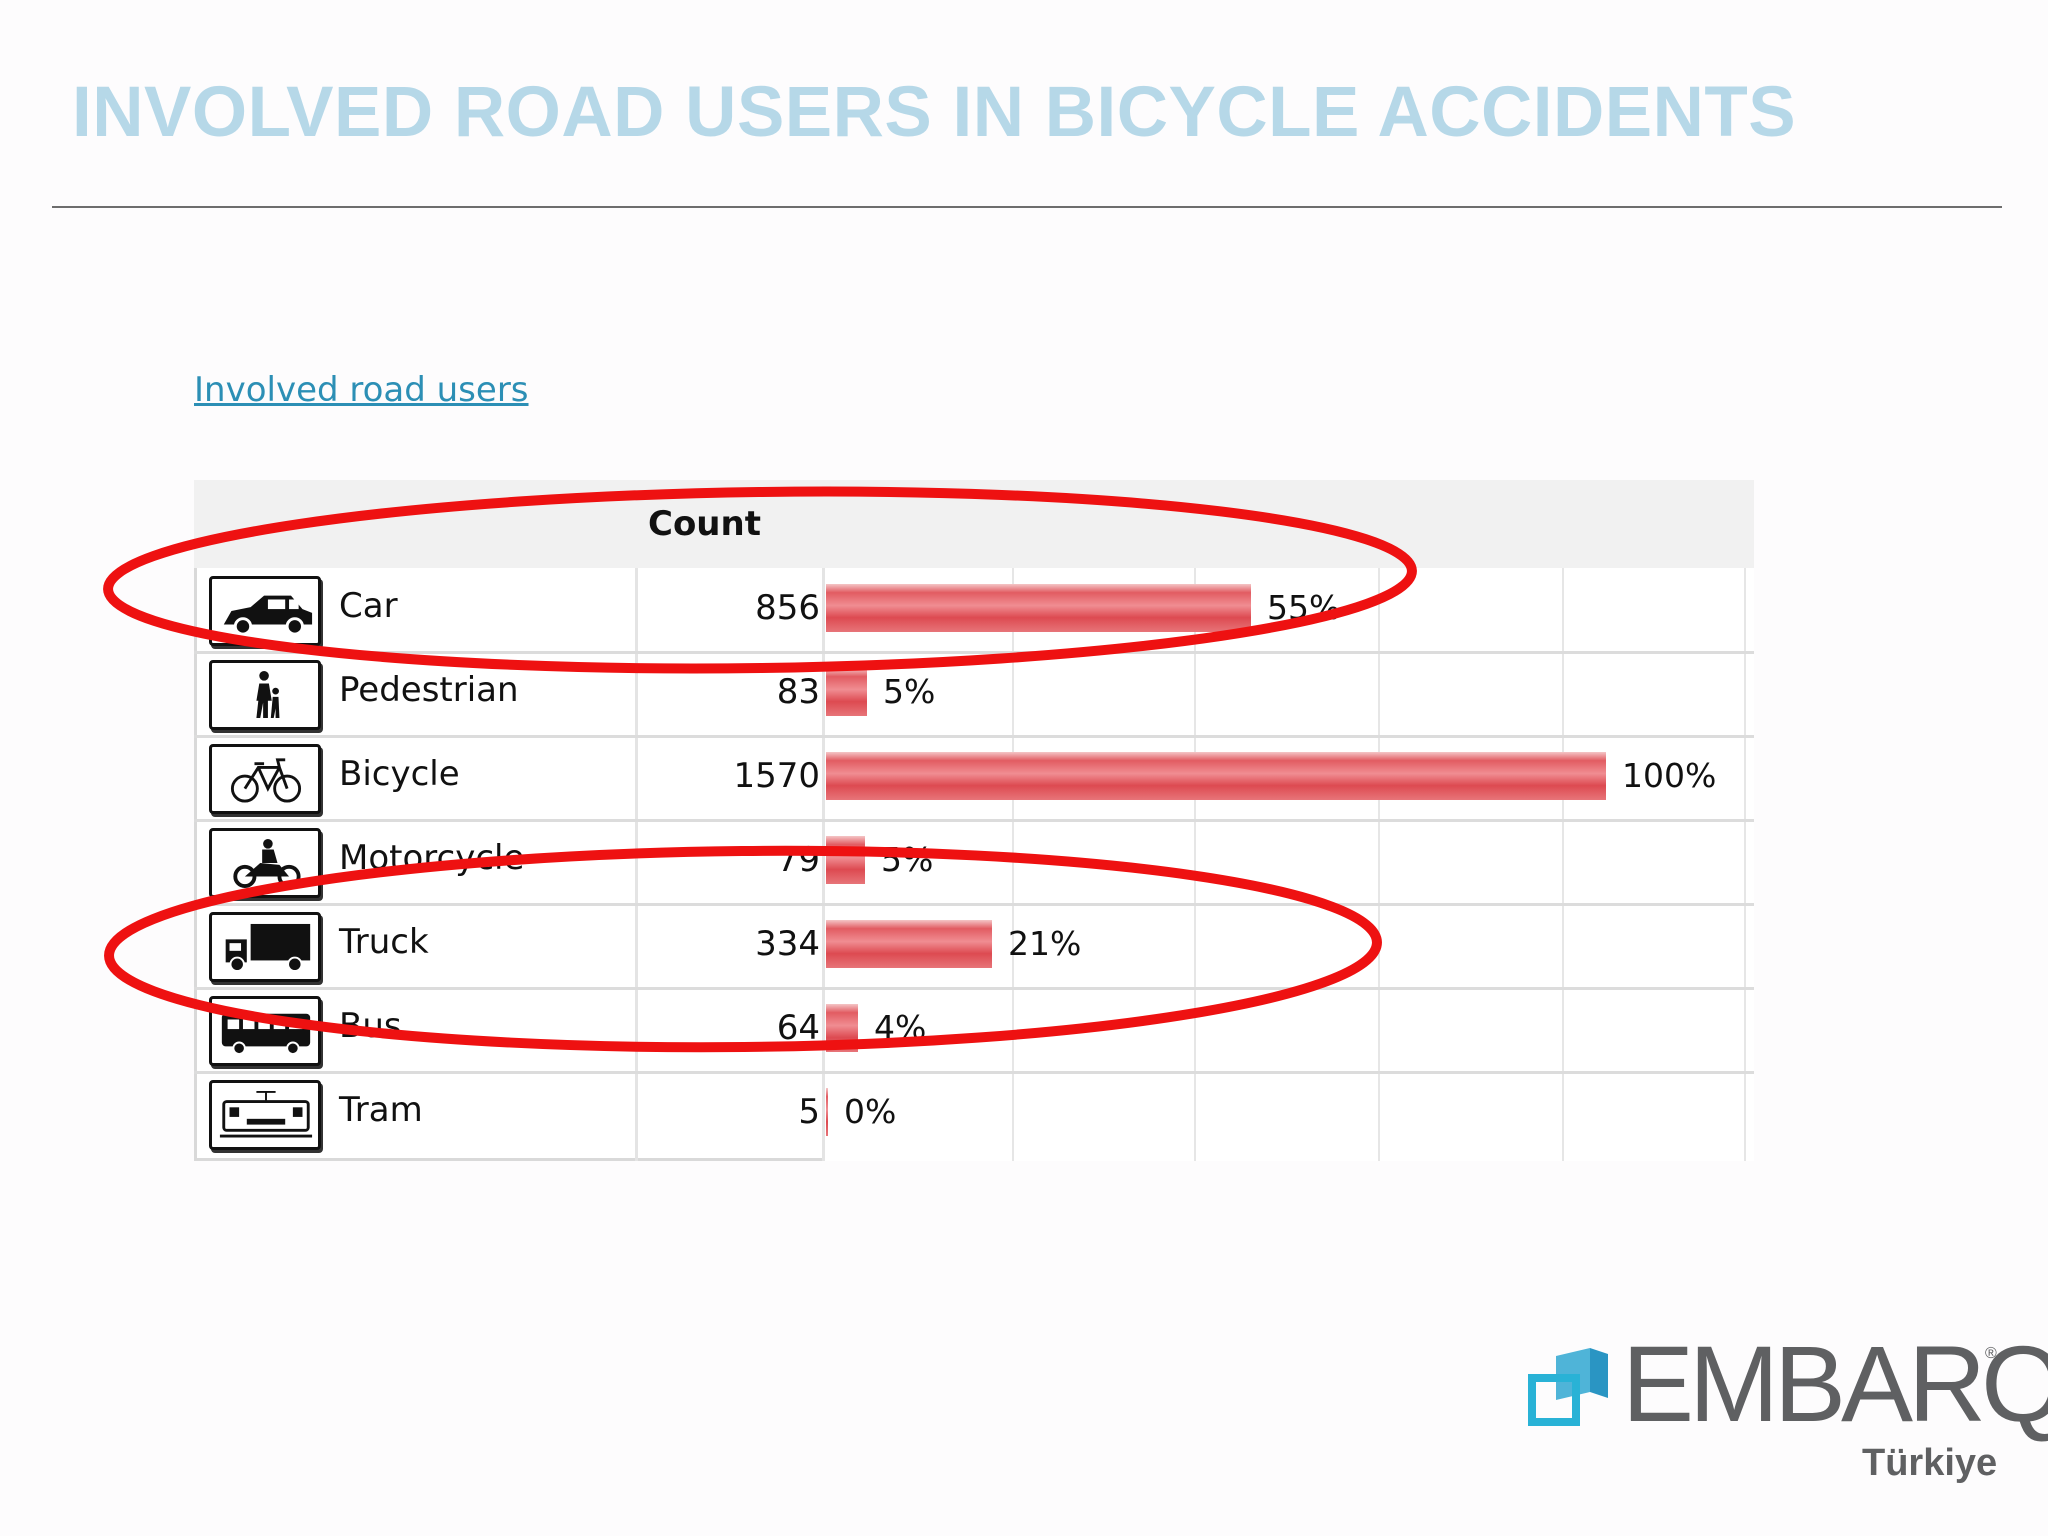 This screenshot has height=1536, width=2048. I want to click on truck-icon, so click(265, 947).